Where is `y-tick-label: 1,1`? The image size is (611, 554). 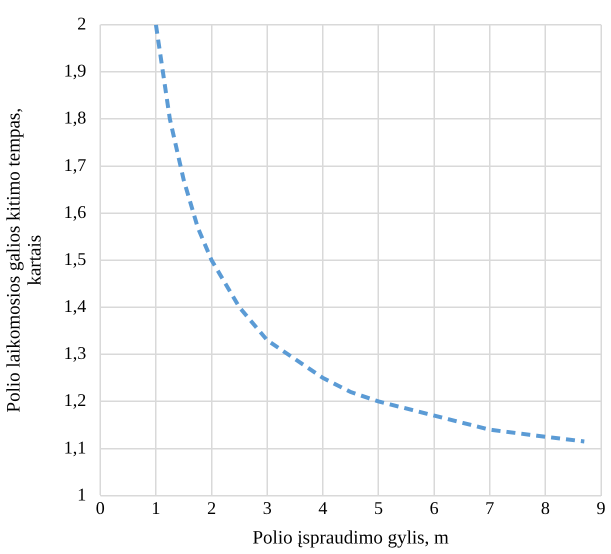
y-tick-label: 1,1 is located at coordinates (75, 447).